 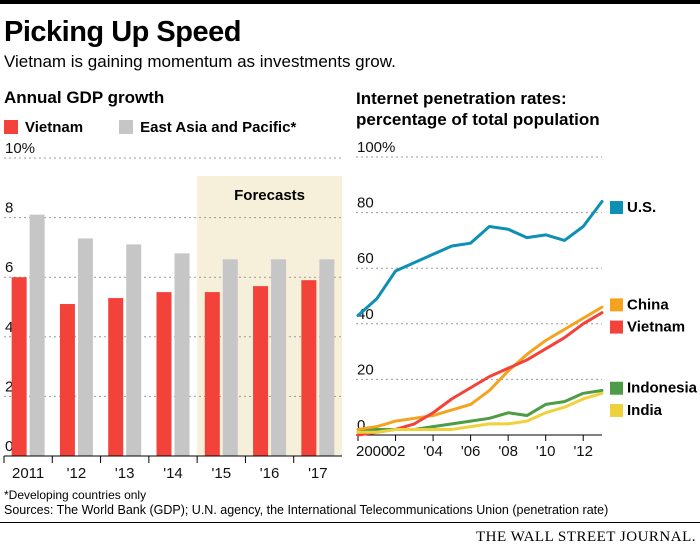 I want to click on china-swatch, so click(x=616, y=305).